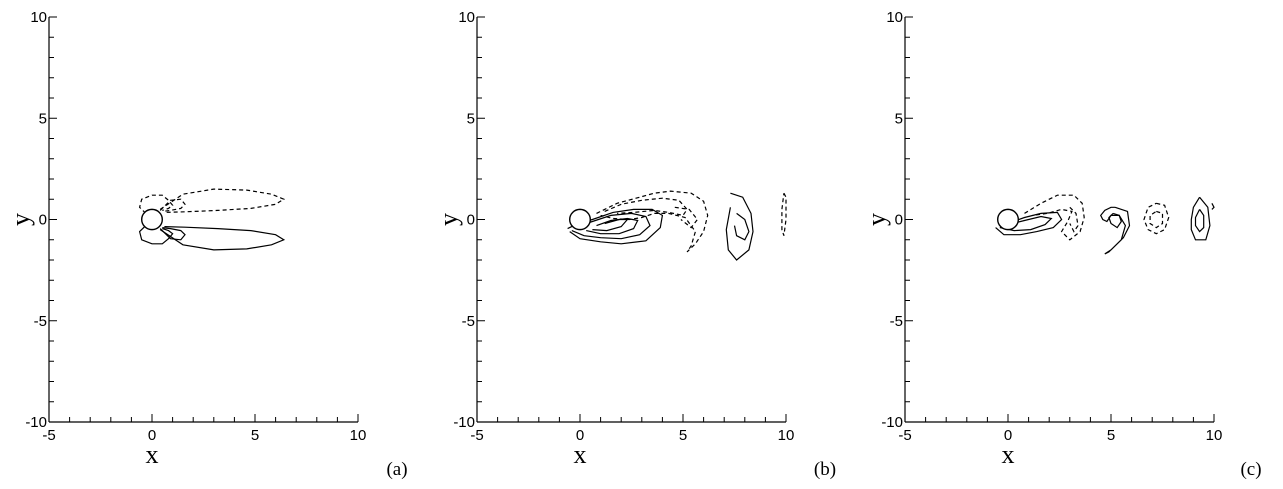 This screenshot has width=1283, height=489. I want to click on panel-label: (b), so click(825, 469).